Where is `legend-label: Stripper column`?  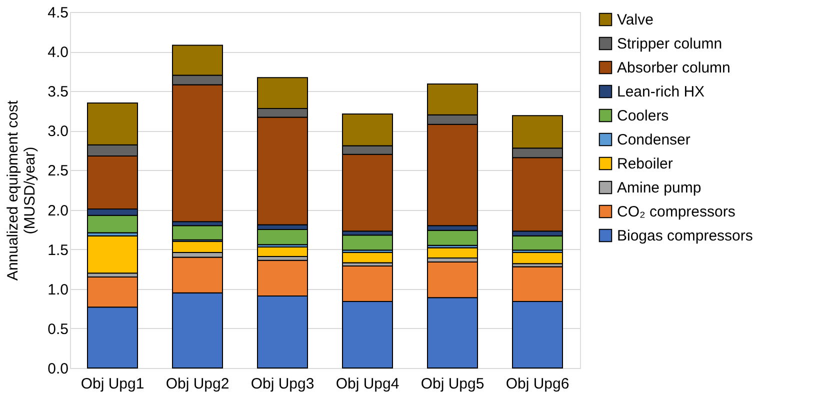
legend-label: Stripper column is located at coordinates (669, 44).